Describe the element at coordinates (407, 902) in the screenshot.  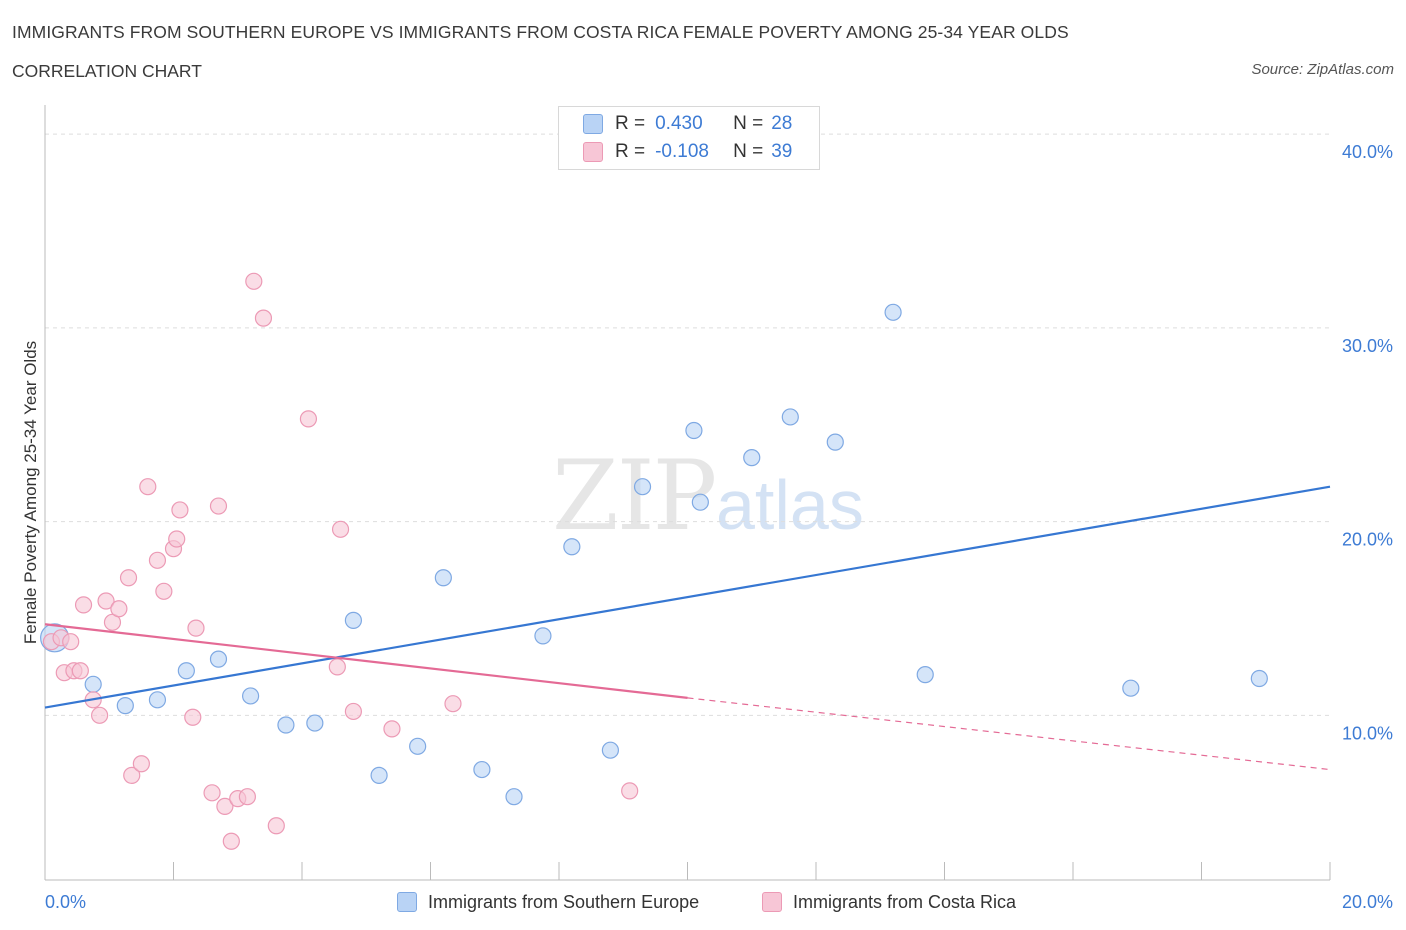
I see `bottom-legend-swatch-blue` at that location.